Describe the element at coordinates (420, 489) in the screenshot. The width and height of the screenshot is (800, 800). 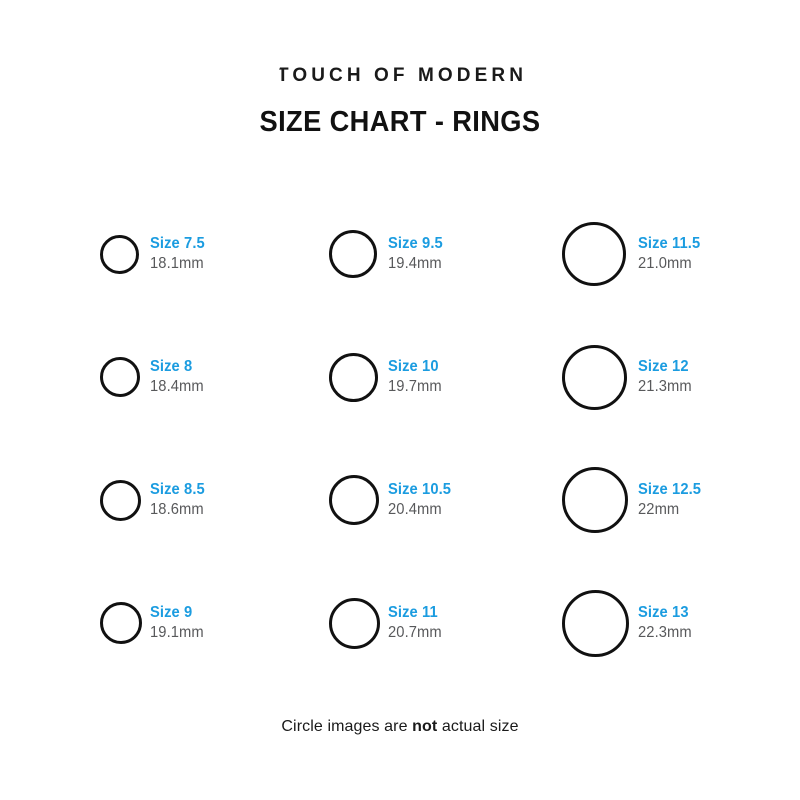
I see `ring-size-name: Size 10.5` at that location.